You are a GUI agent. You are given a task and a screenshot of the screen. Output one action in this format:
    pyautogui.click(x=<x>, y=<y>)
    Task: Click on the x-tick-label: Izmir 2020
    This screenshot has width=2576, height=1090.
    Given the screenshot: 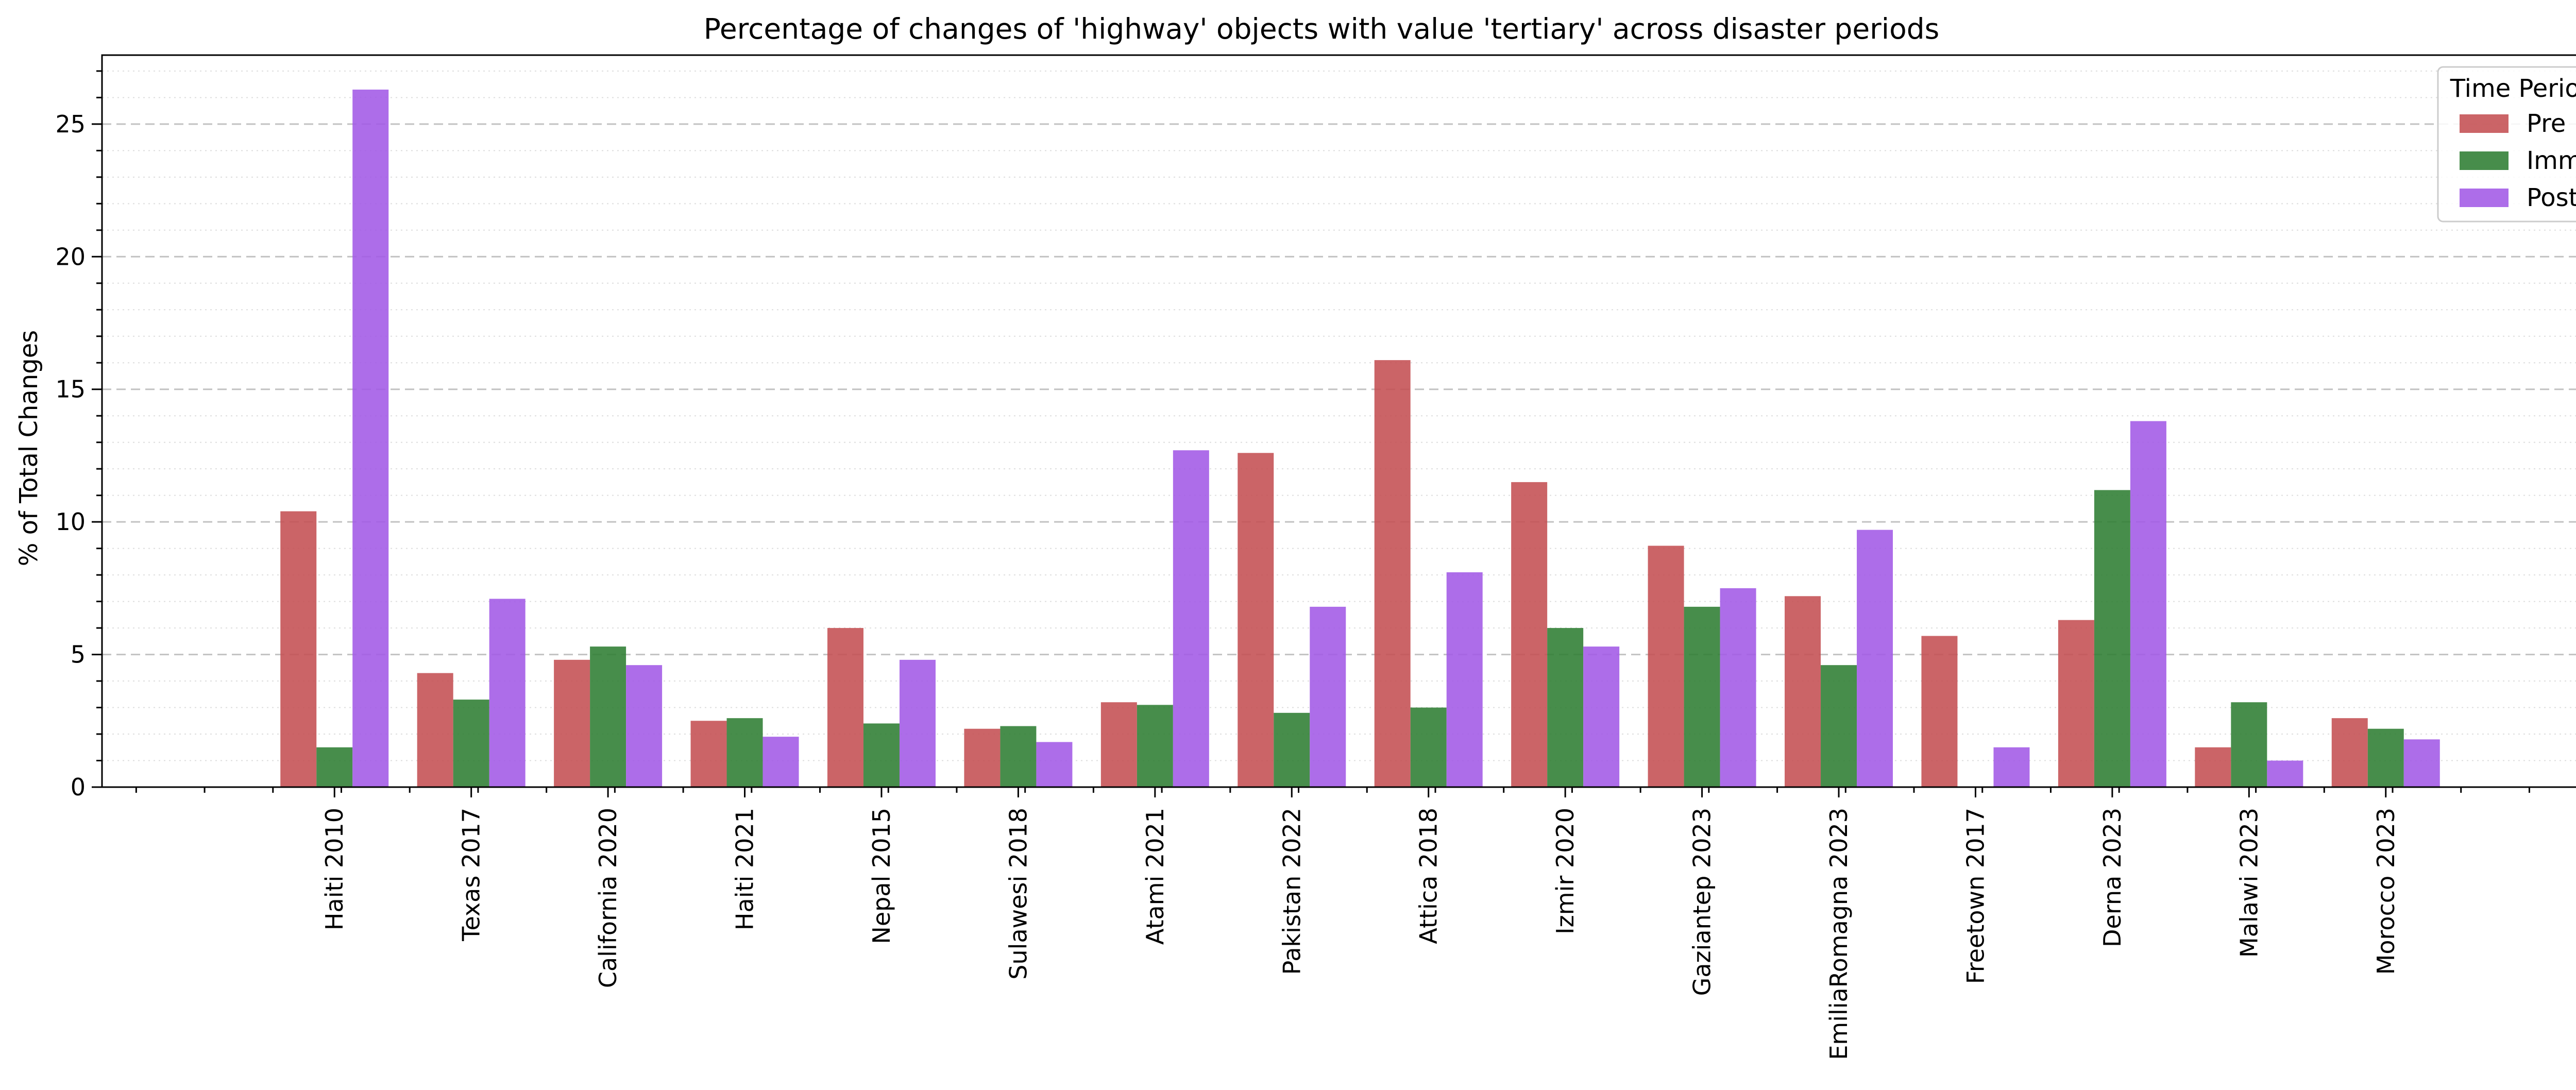 What is the action you would take?
    pyautogui.click(x=1565, y=871)
    